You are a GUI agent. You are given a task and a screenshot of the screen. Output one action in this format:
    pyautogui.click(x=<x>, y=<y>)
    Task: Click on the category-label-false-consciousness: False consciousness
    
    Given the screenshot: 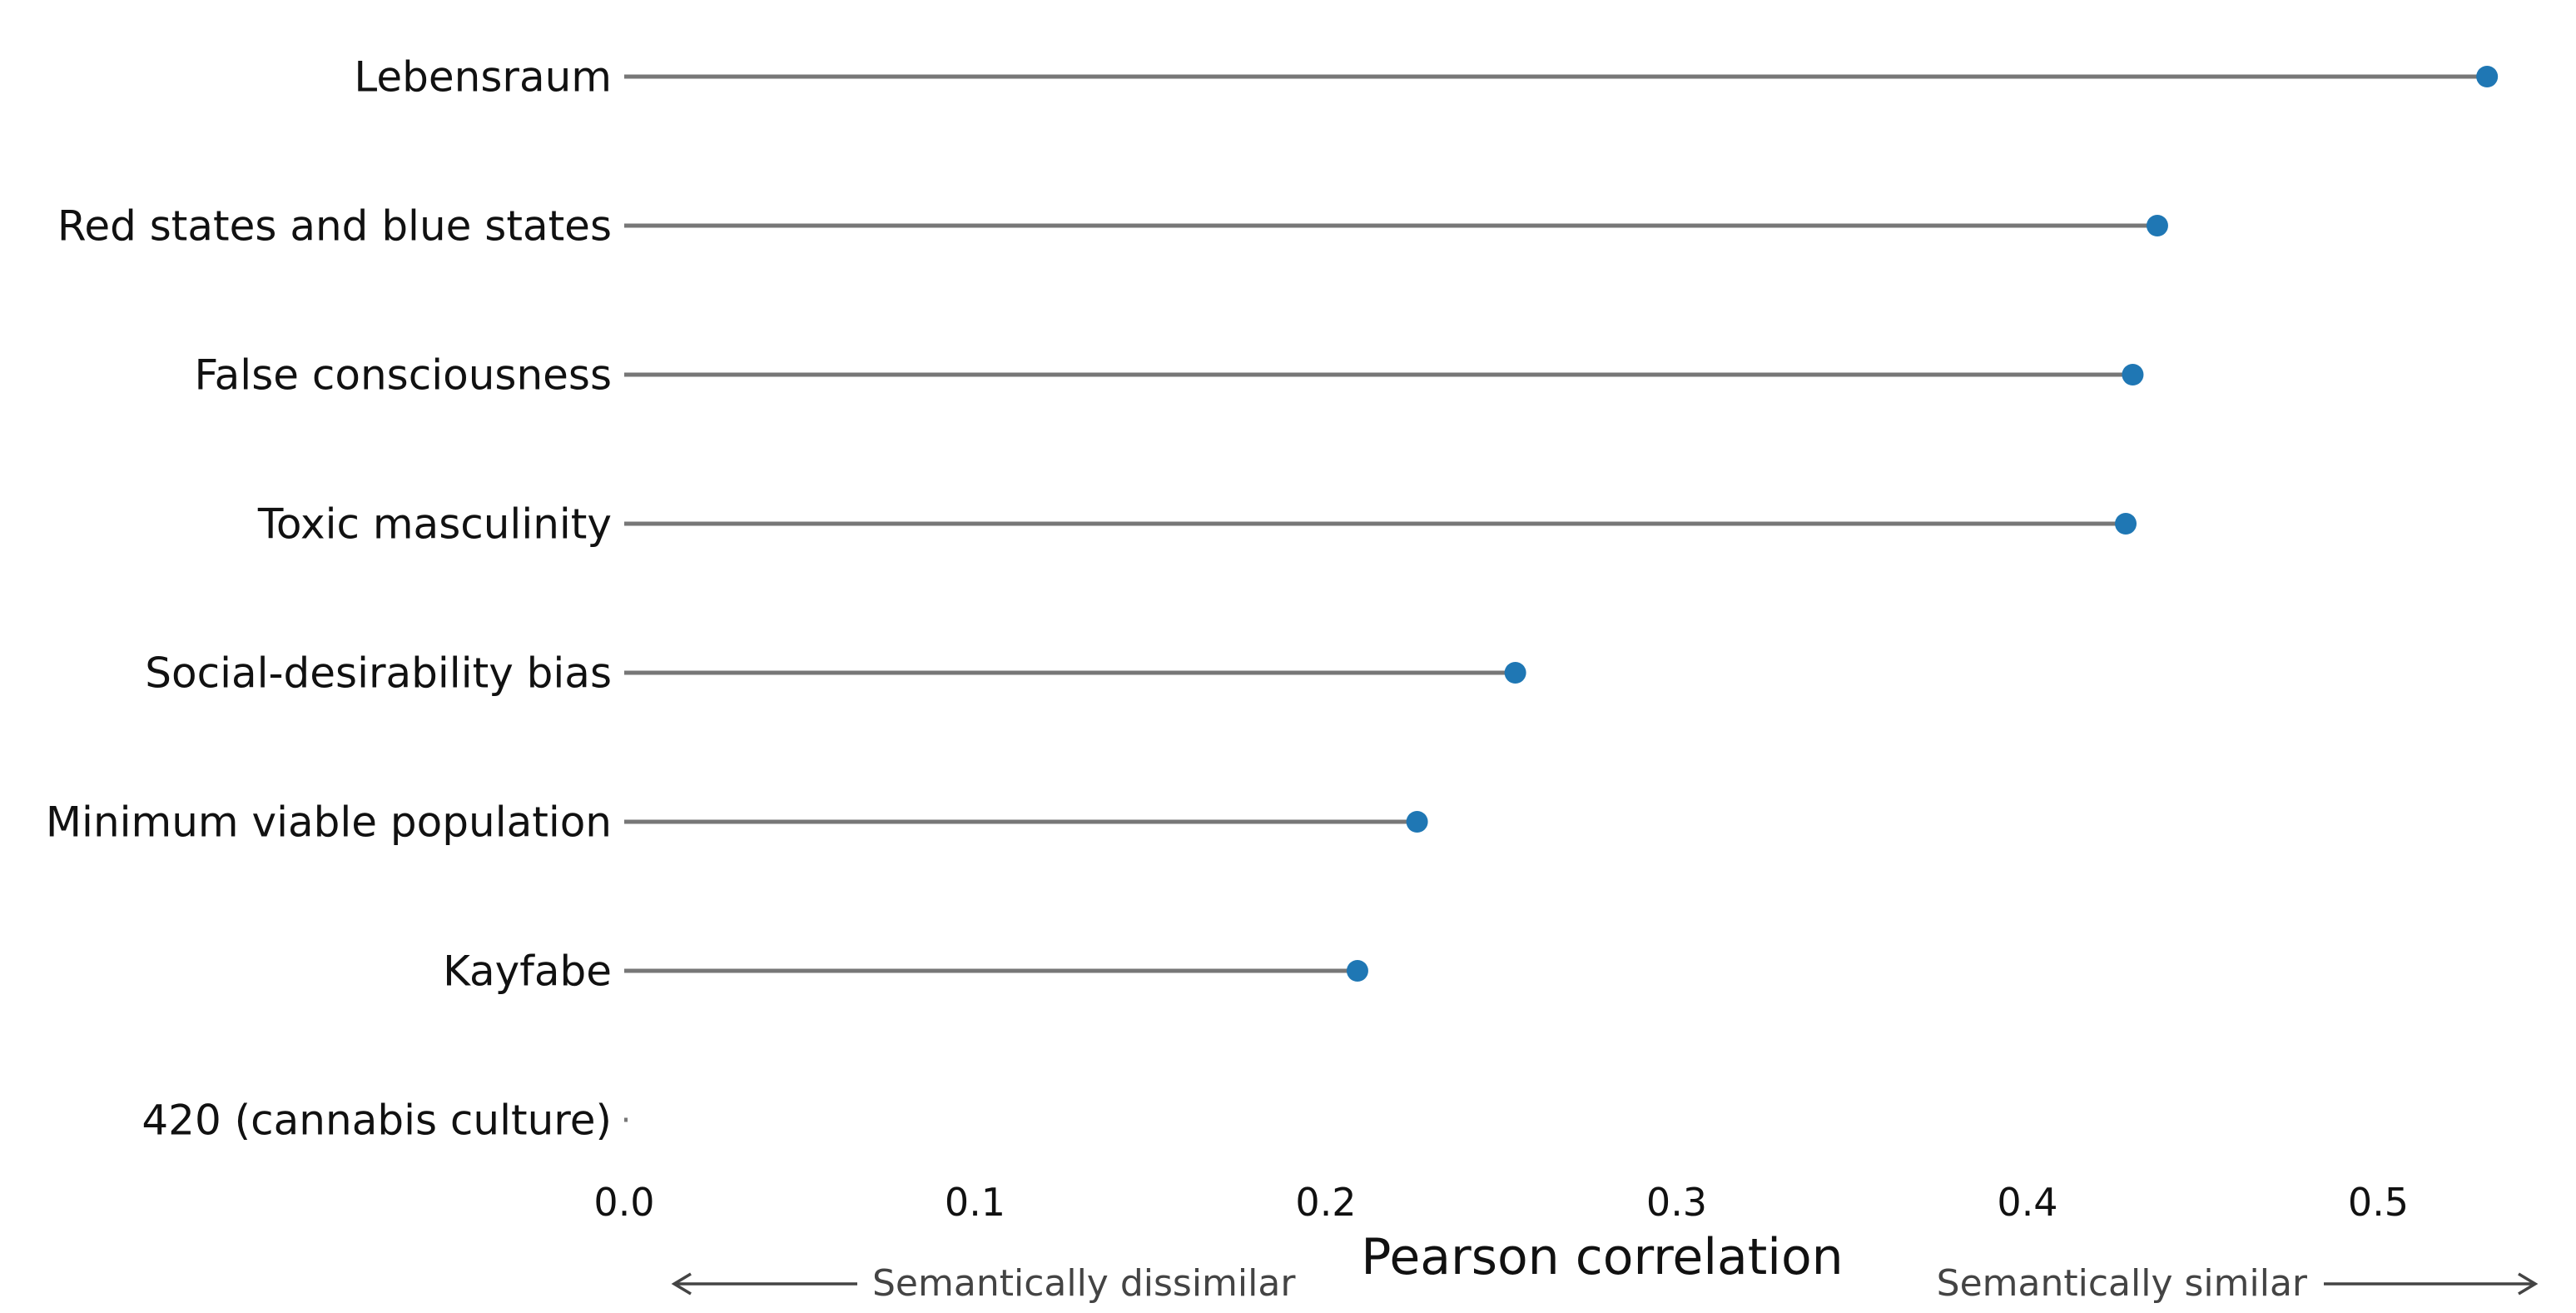 What is the action you would take?
    pyautogui.click(x=404, y=375)
    